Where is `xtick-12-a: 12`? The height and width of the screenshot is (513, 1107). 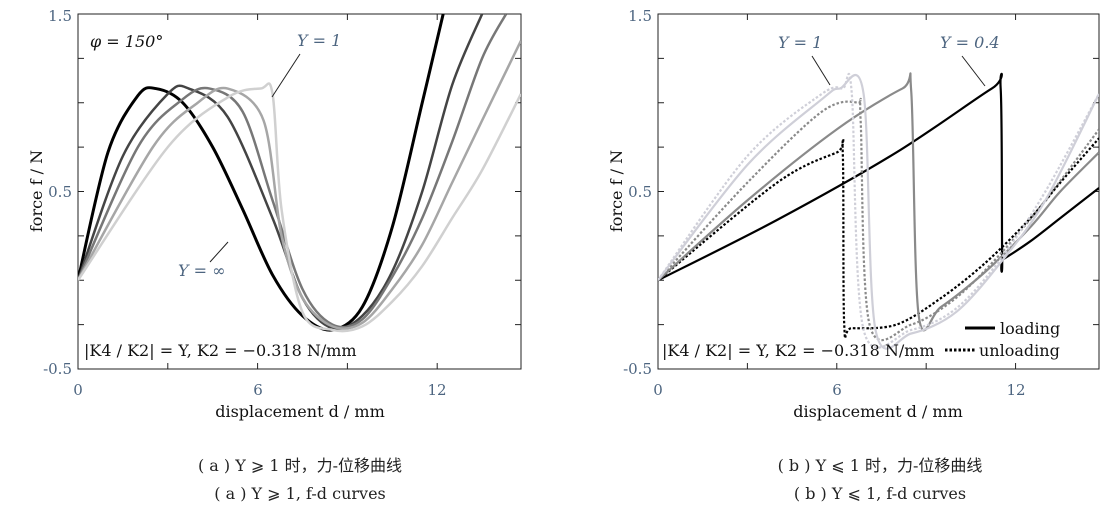
xtick-12-a: 12 is located at coordinates (436, 390).